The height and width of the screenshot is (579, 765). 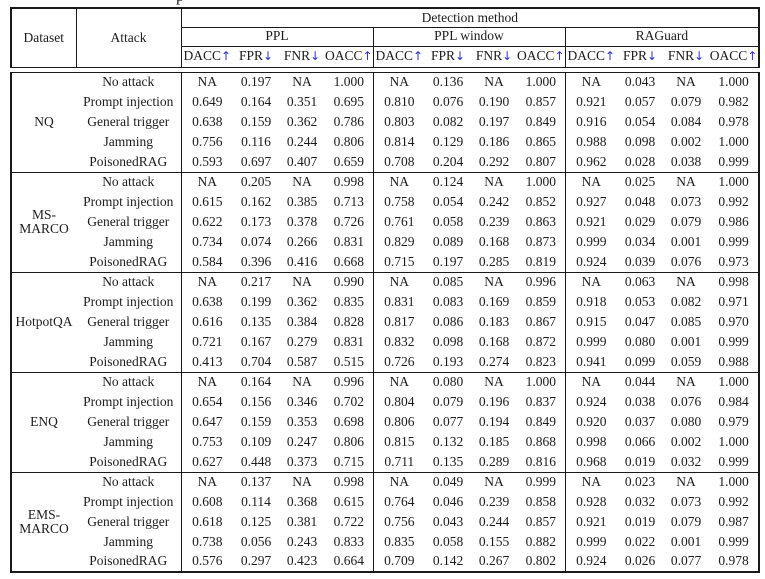 I want to click on metric-value-cell: 0.080, so click(x=686, y=421).